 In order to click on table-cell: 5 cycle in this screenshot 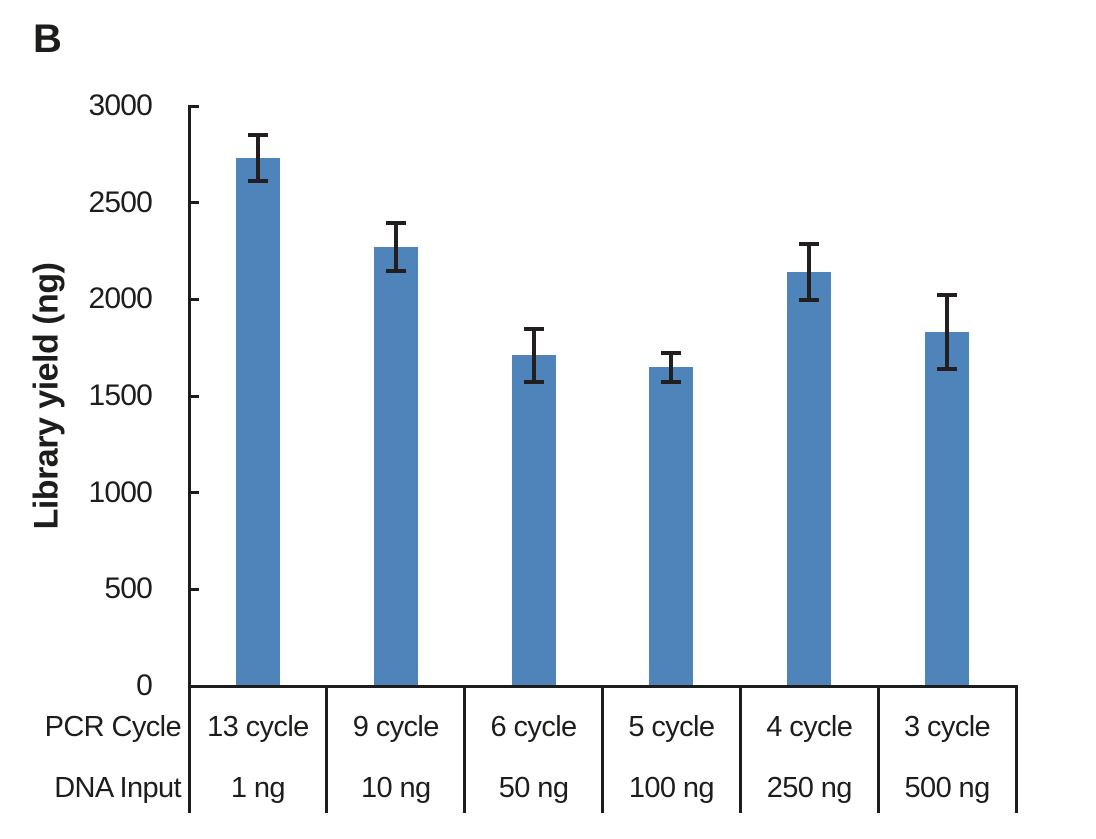, I will do `click(671, 727)`.